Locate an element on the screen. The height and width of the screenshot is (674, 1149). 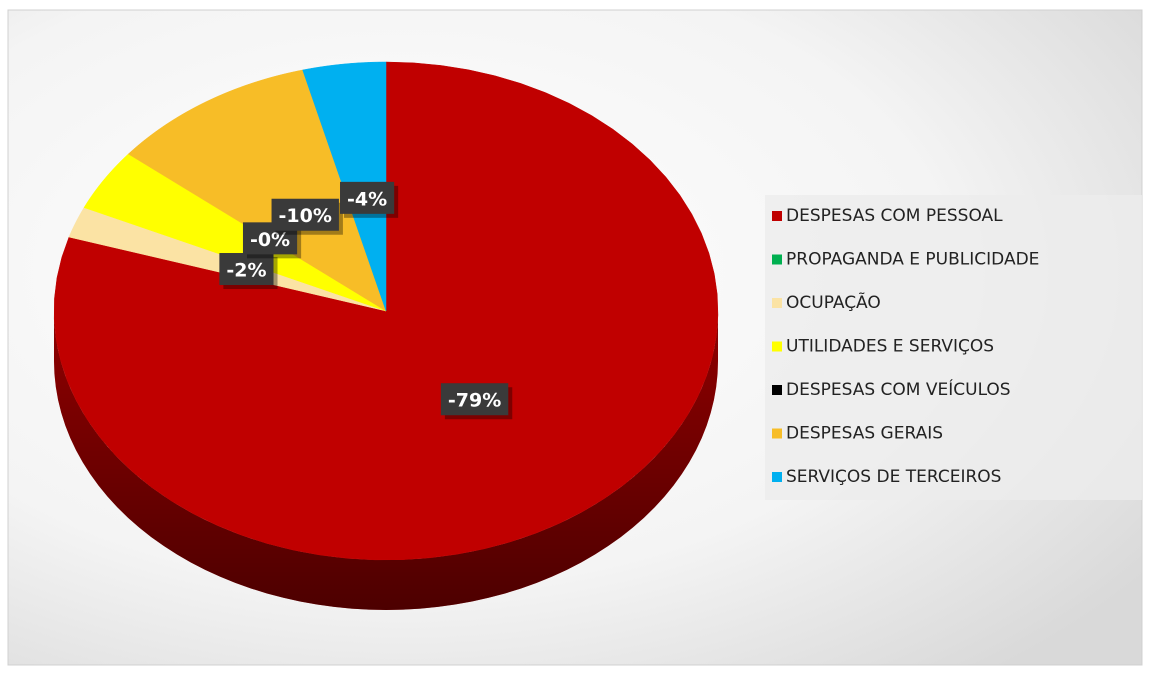
data-label-text: -0% is located at coordinates (270, 240).